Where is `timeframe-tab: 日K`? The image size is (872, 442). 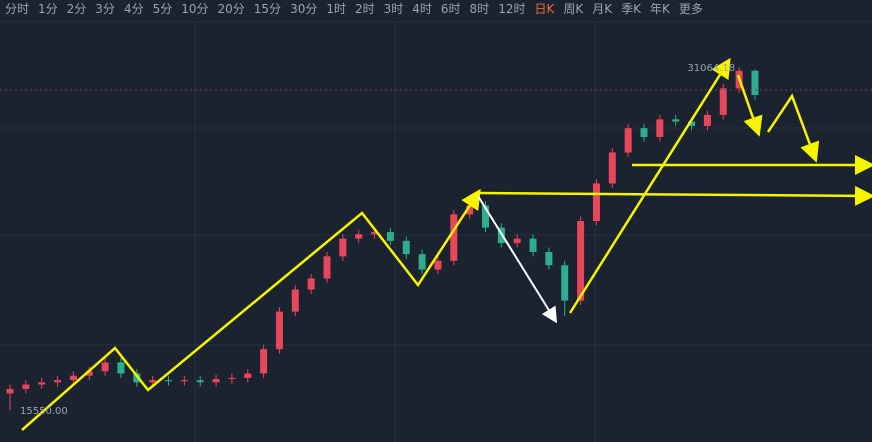
timeframe-tab: 日K is located at coordinates (544, 9).